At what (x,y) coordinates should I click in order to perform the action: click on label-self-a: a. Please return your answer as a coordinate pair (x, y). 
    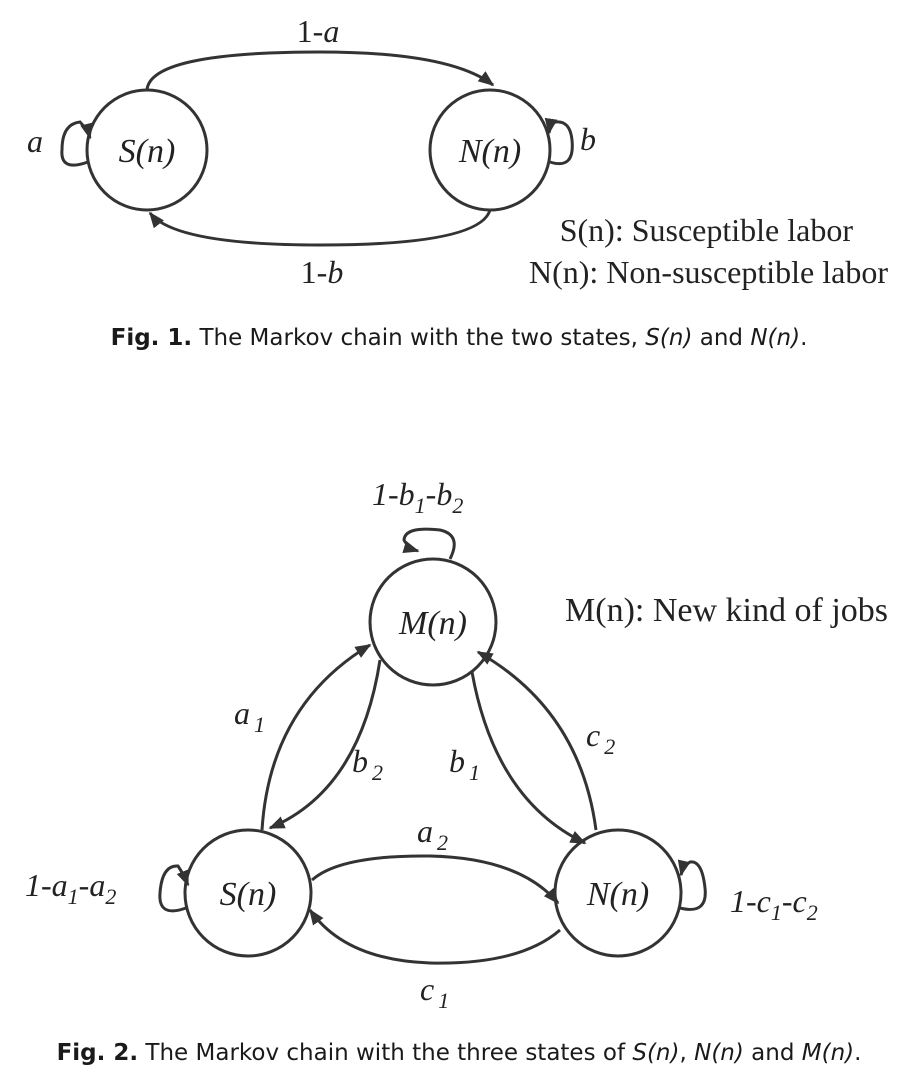
    Looking at the image, I should click on (35, 141).